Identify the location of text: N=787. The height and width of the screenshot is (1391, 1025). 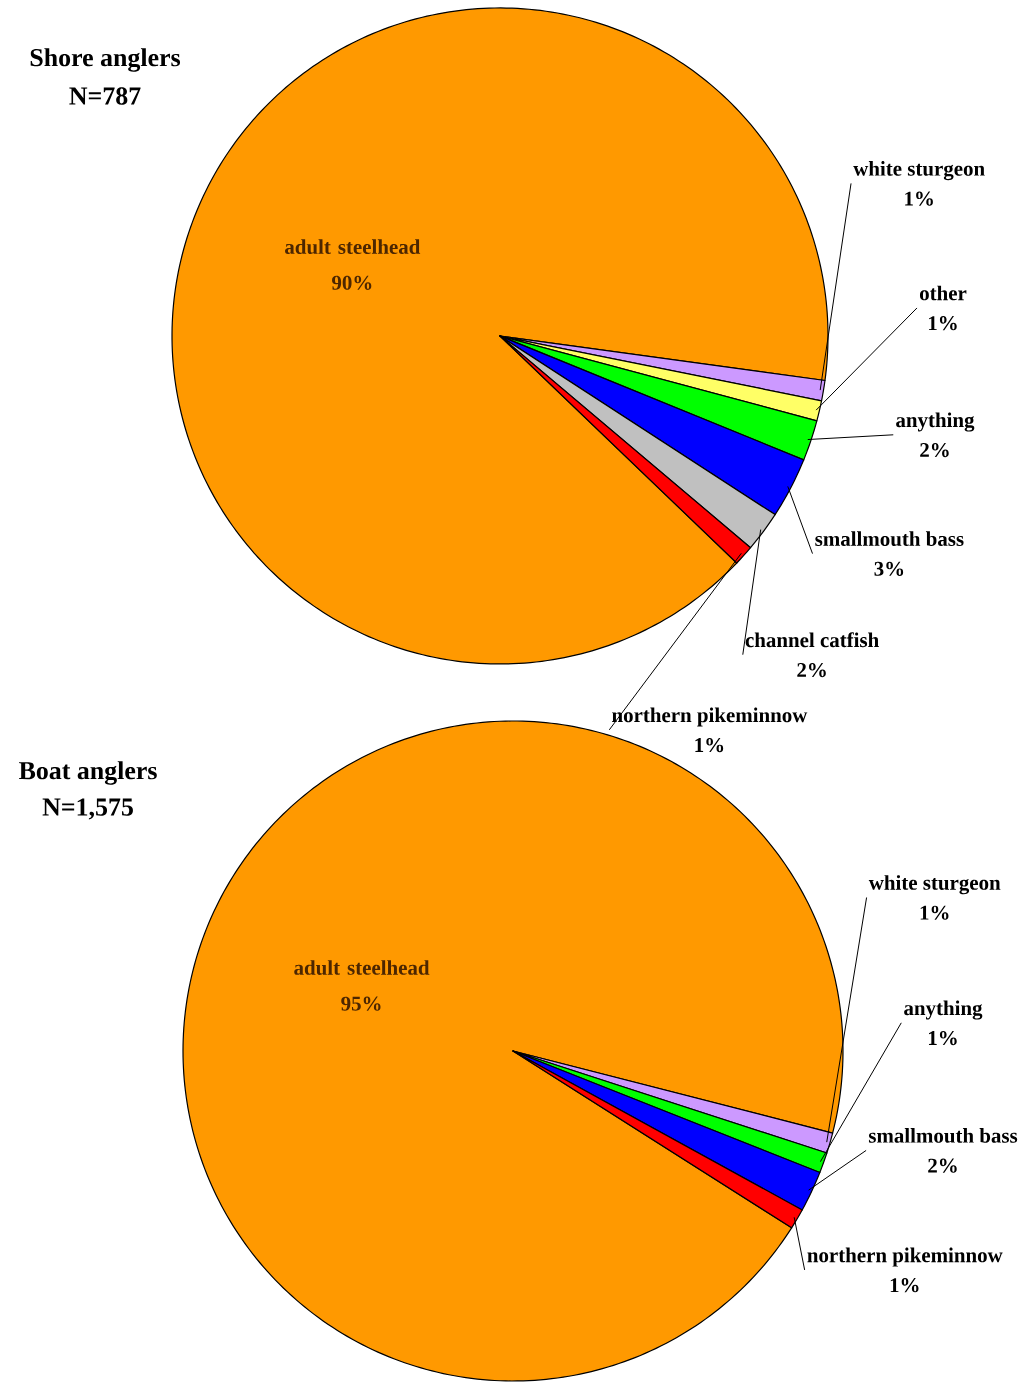
(105, 96).